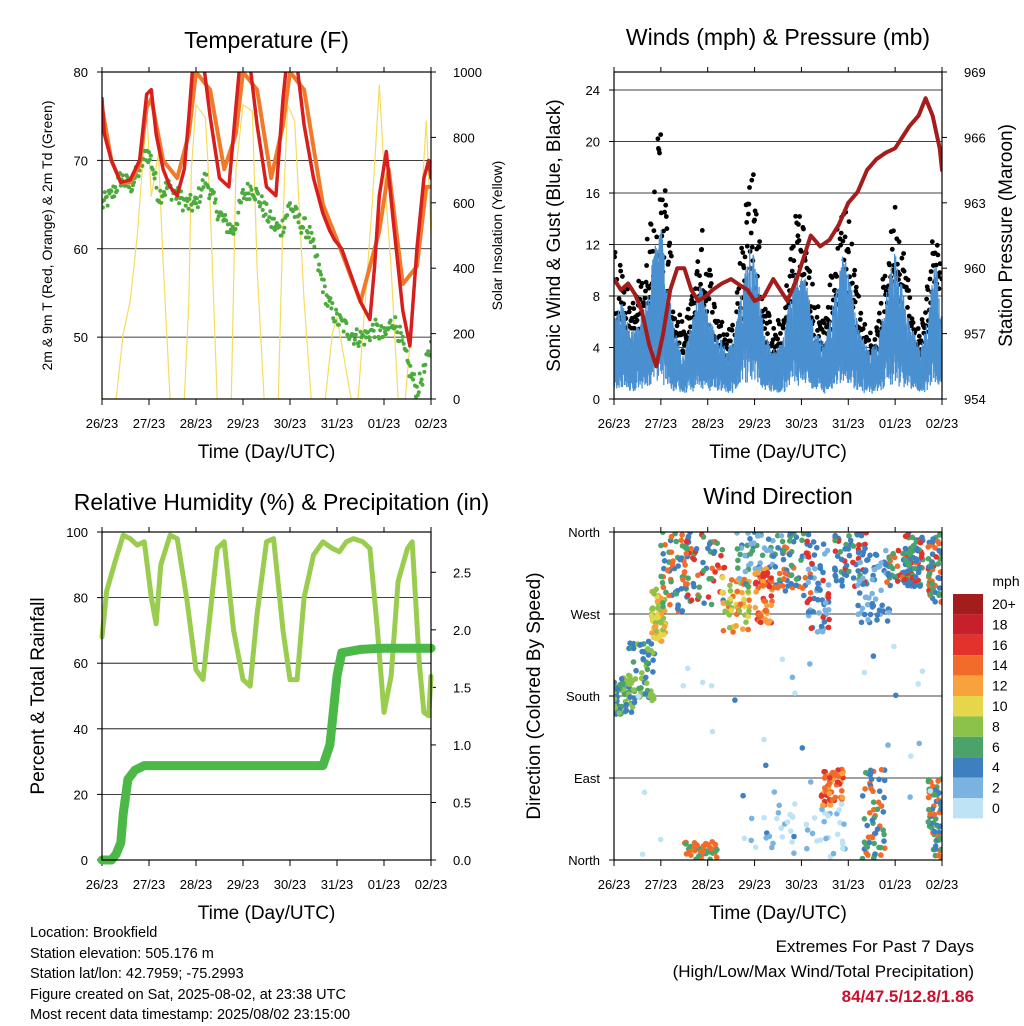 The image size is (1024, 1026). I want to click on y-tick-label: 16, so click(593, 193).